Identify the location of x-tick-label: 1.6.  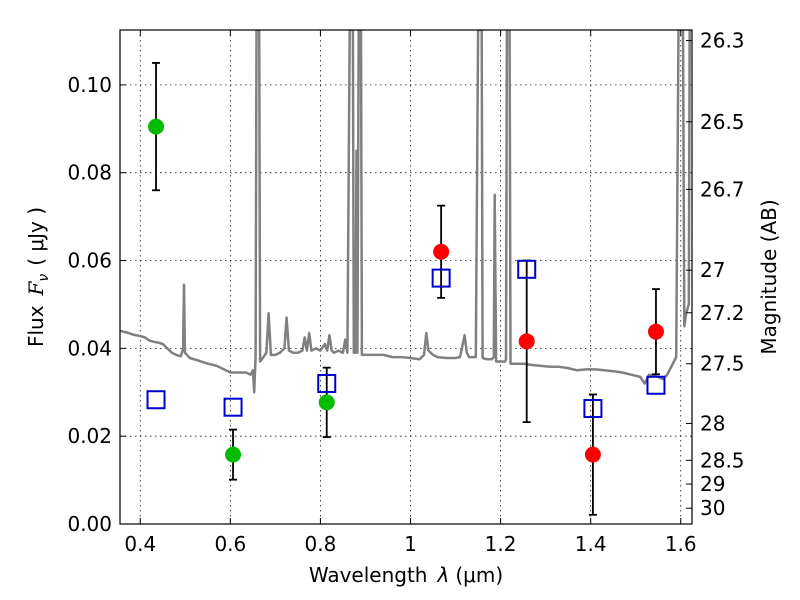
(681, 544).